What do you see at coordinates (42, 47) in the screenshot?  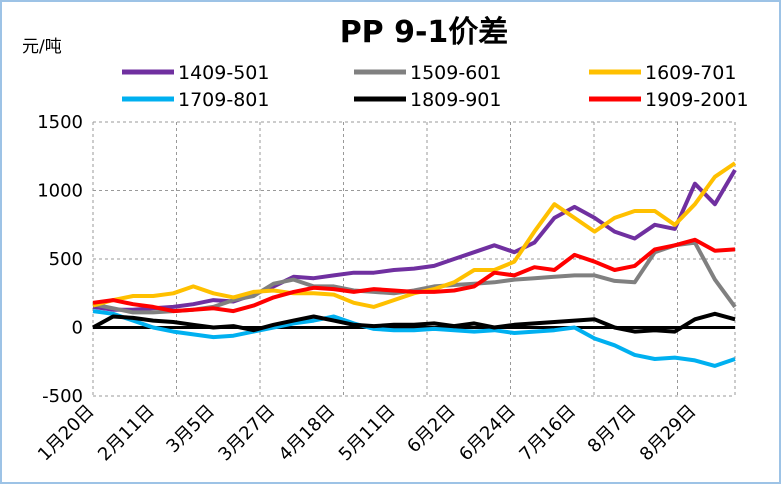 I see `y-axis-label: 元/吨` at bounding box center [42, 47].